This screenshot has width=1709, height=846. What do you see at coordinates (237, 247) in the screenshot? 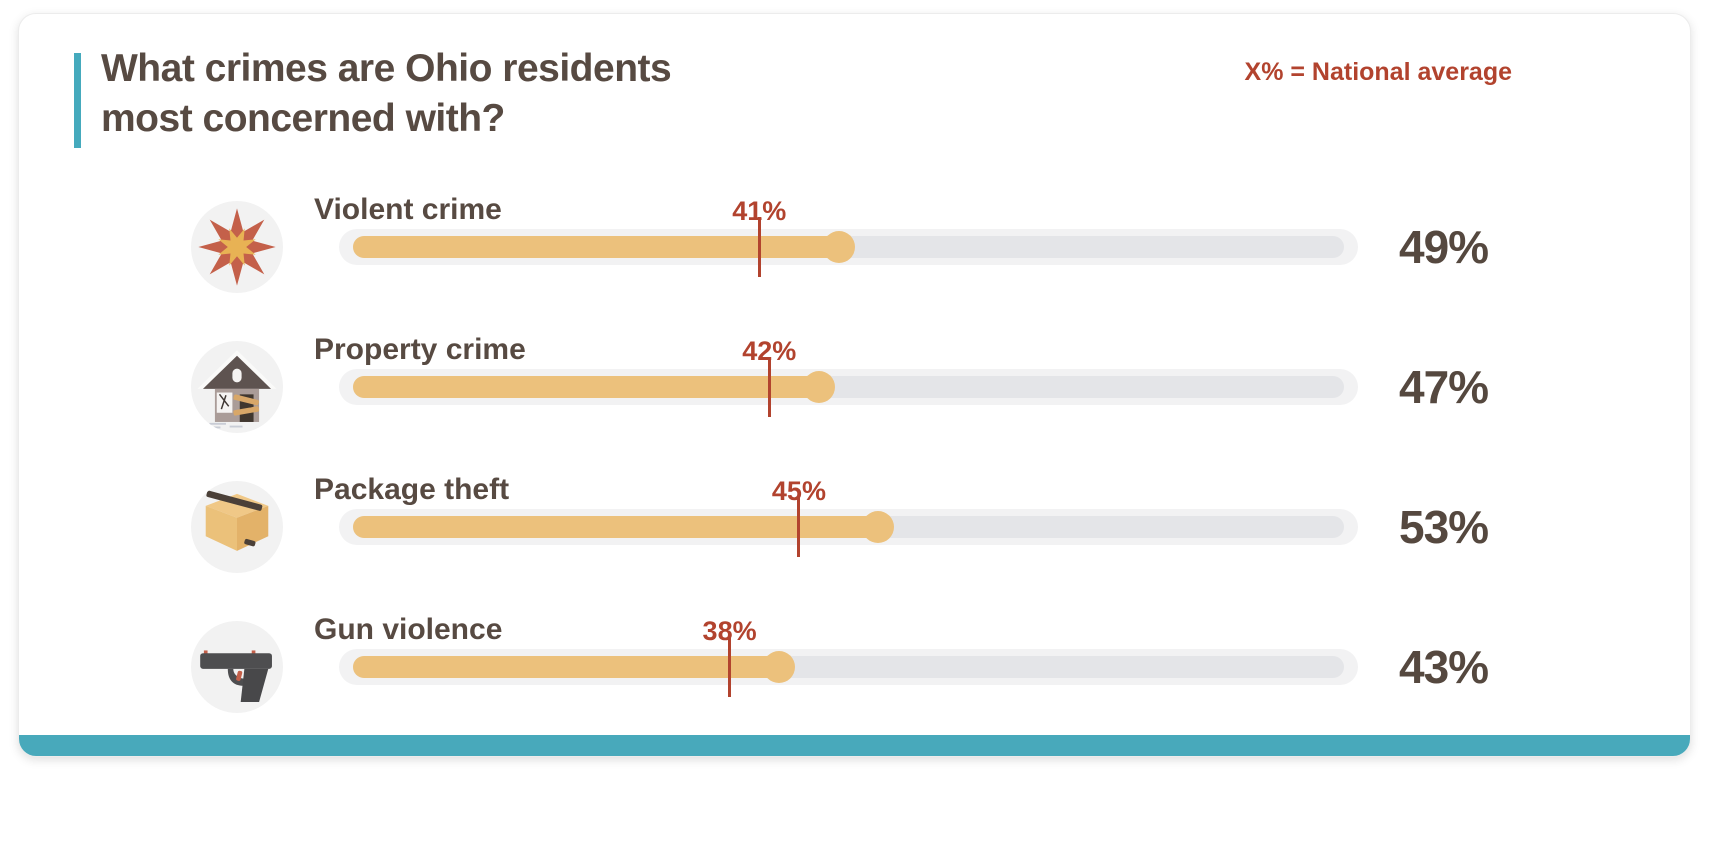
I see `explosion-icon` at bounding box center [237, 247].